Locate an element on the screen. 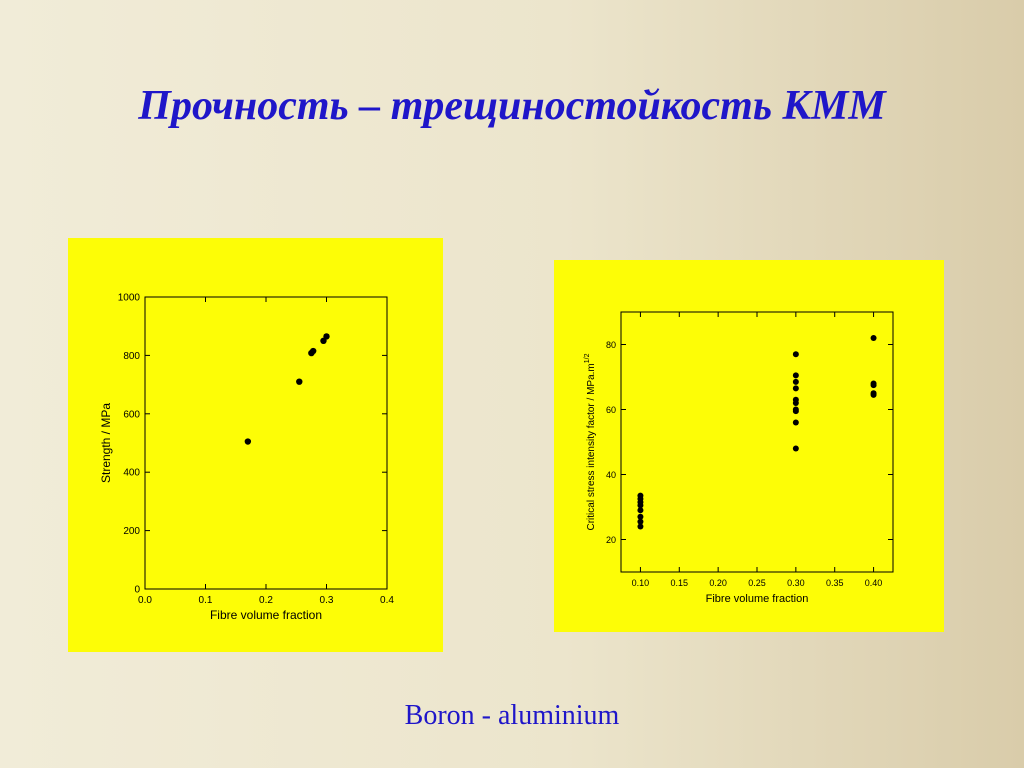 This screenshot has width=1024, height=768. y-tick-labels: 0 200 400 600 800 1000 is located at coordinates (252, 444).